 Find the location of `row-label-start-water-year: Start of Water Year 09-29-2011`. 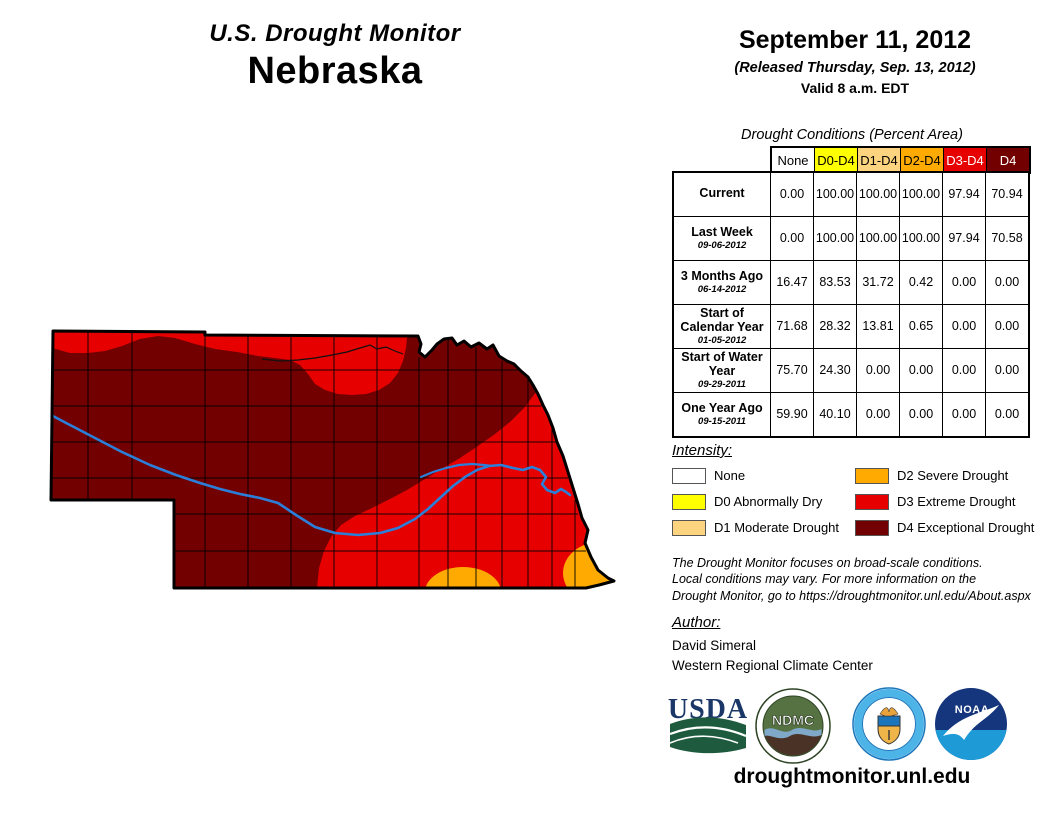

row-label-start-water-year: Start of Water Year 09-29-2011 is located at coordinates (722, 370).